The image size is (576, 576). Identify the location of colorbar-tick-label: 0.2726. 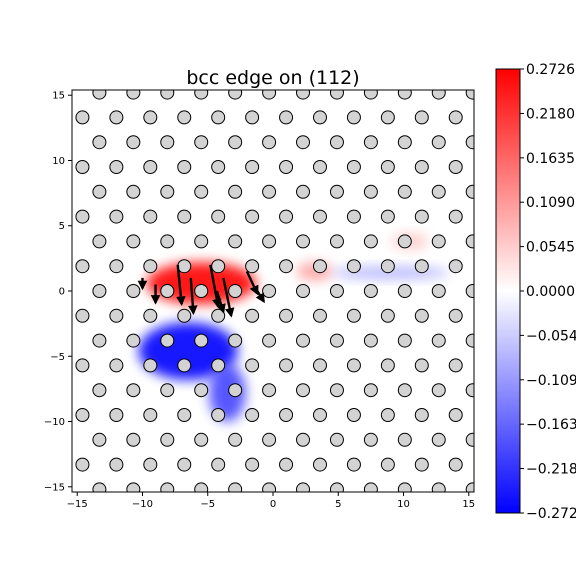
(550, 70).